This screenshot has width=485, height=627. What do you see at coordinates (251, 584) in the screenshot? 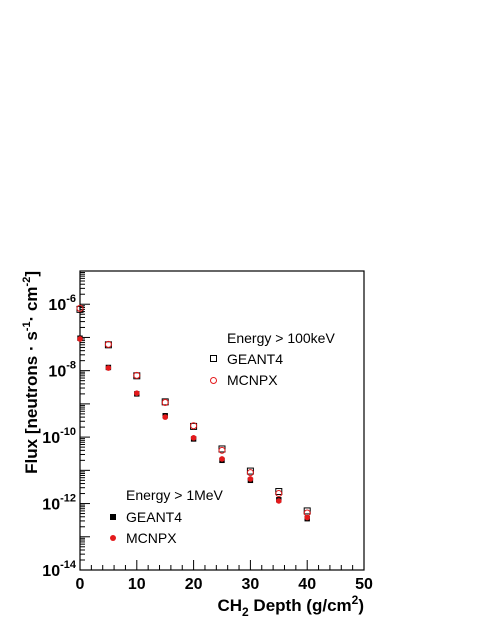
I see `x-tick-label: 30` at bounding box center [251, 584].